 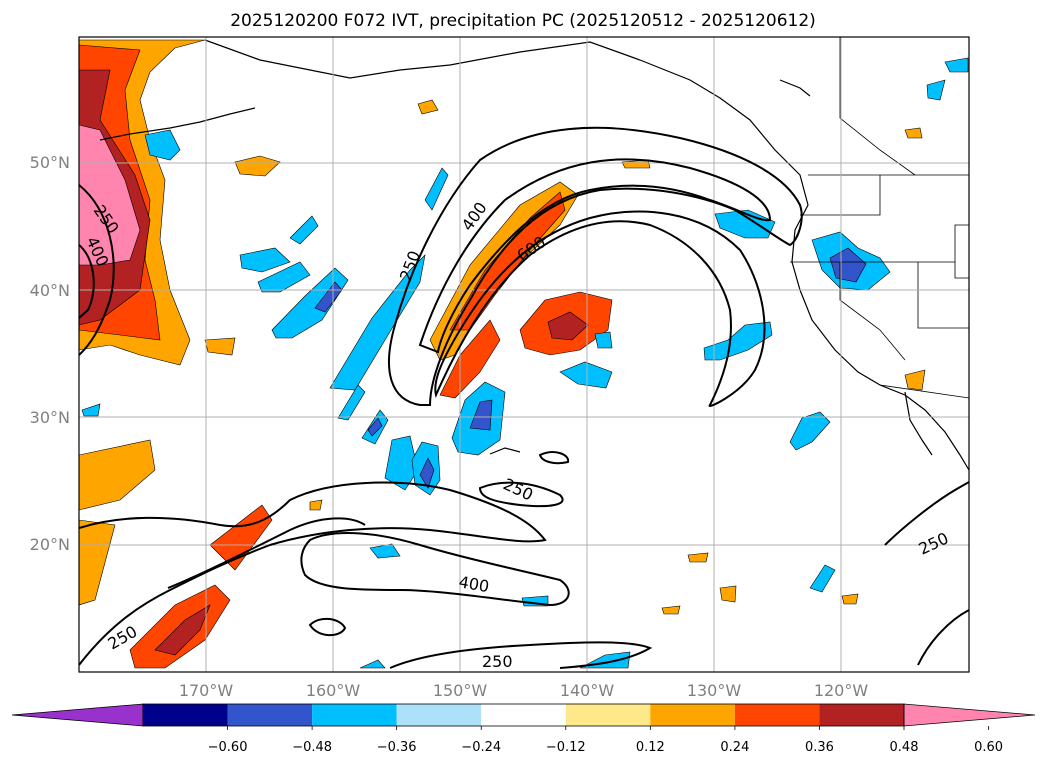 I want to click on ivt-contour-250-west, so click(x=97, y=270).